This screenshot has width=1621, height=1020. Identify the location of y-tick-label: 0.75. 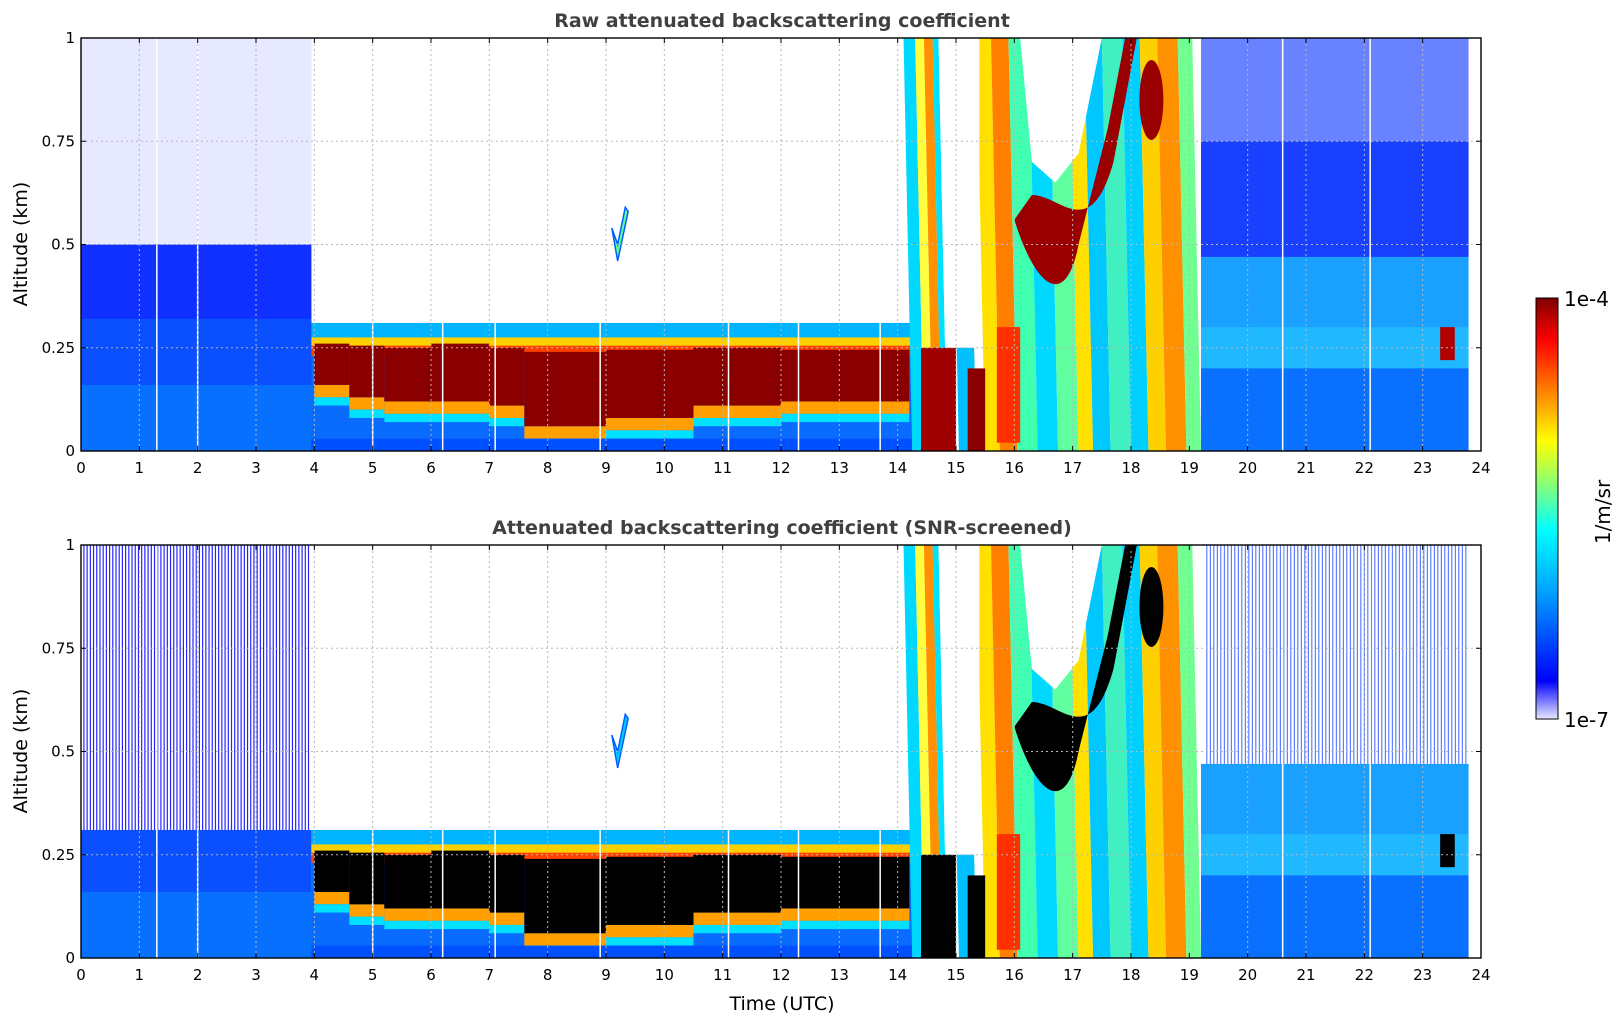
(58, 141).